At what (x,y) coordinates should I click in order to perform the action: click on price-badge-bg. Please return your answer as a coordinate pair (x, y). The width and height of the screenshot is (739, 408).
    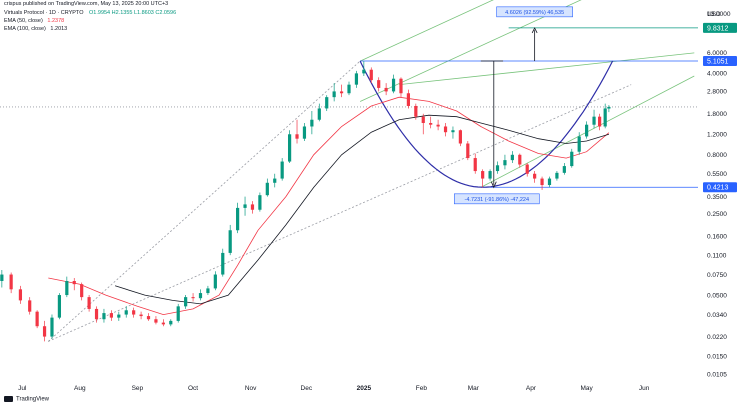
    Looking at the image, I should click on (720, 27).